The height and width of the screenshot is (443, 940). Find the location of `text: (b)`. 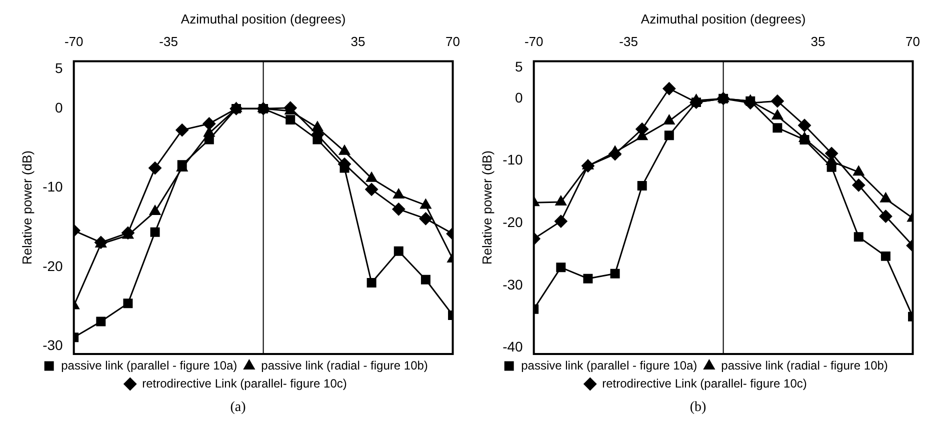

text: (b) is located at coordinates (698, 408).